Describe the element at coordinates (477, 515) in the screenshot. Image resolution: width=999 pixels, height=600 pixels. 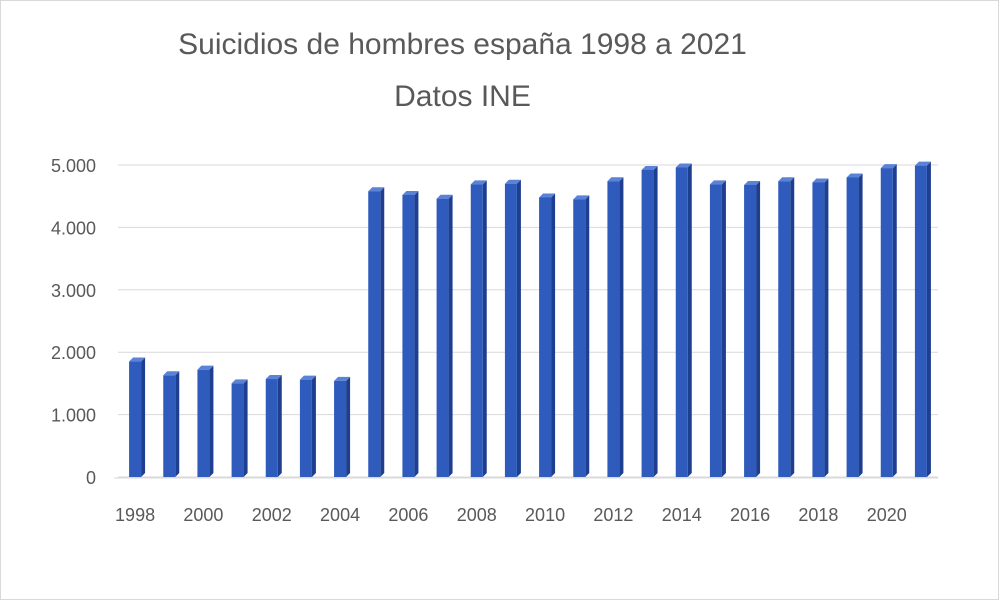
I see `x-tick-label: 2008` at that location.